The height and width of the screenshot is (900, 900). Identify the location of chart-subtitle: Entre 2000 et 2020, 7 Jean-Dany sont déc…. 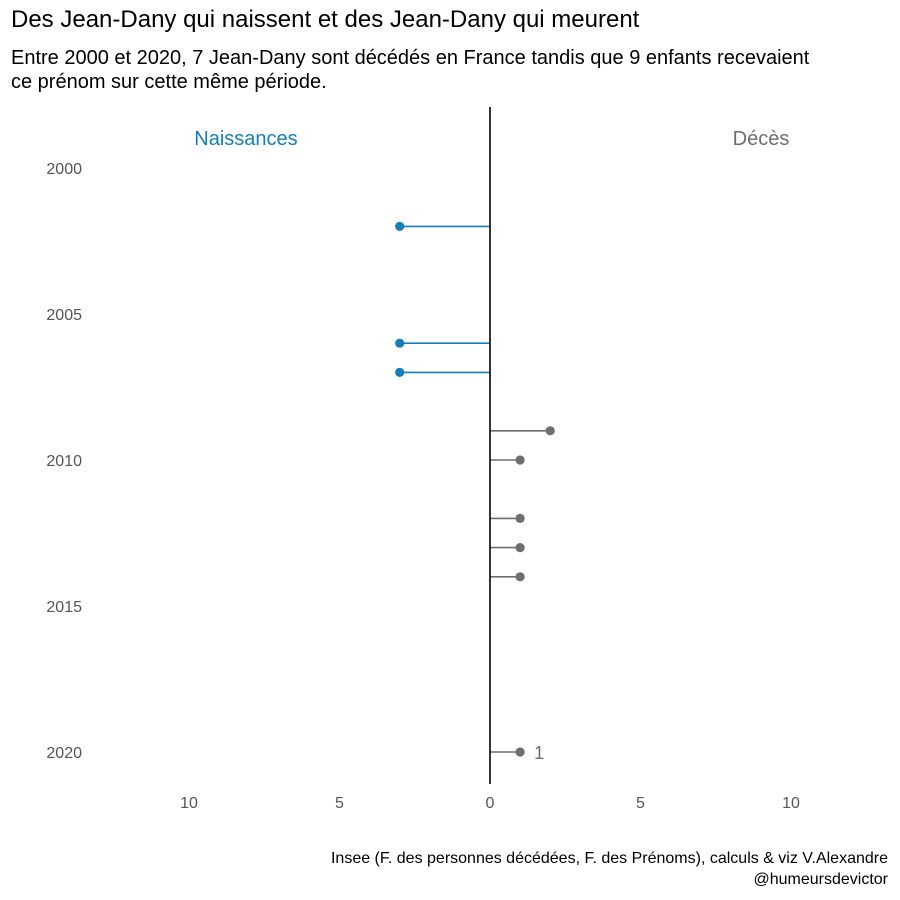
(410, 70).